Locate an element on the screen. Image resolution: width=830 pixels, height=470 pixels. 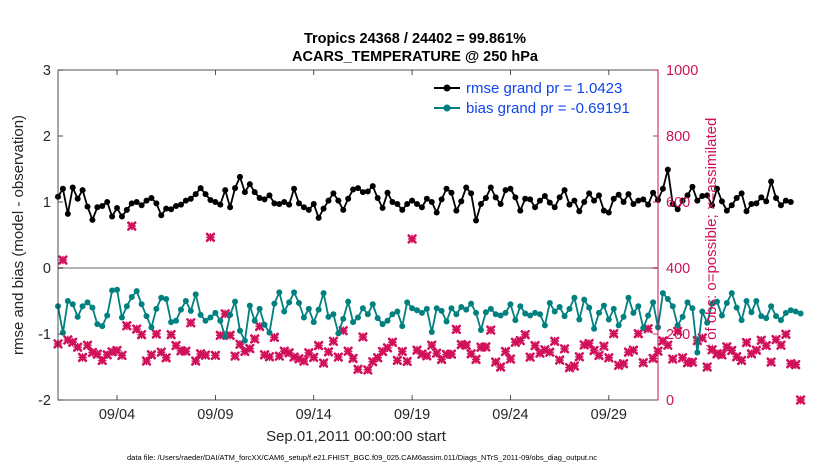
bias-series is located at coordinates (429, 321).